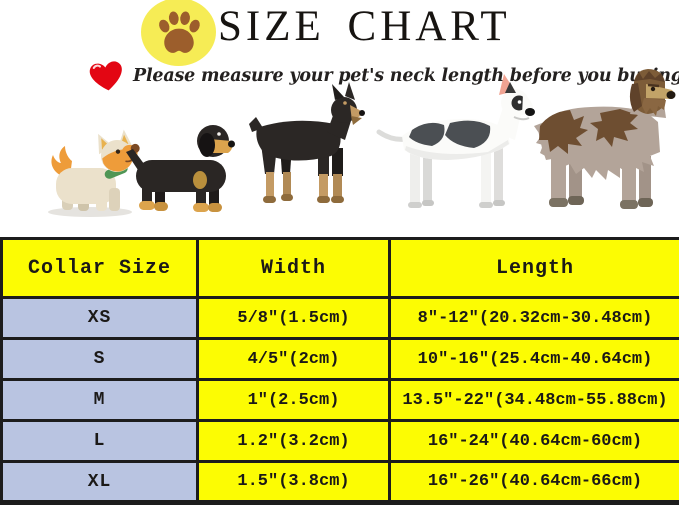 This screenshot has height=505, width=679. I want to click on large-shaggy-dog-icon, so click(602, 144).